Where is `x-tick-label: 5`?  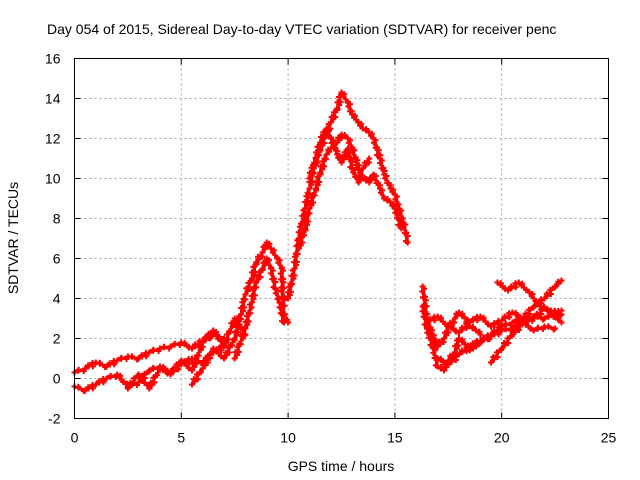 x-tick-label: 5 is located at coordinates (181, 438).